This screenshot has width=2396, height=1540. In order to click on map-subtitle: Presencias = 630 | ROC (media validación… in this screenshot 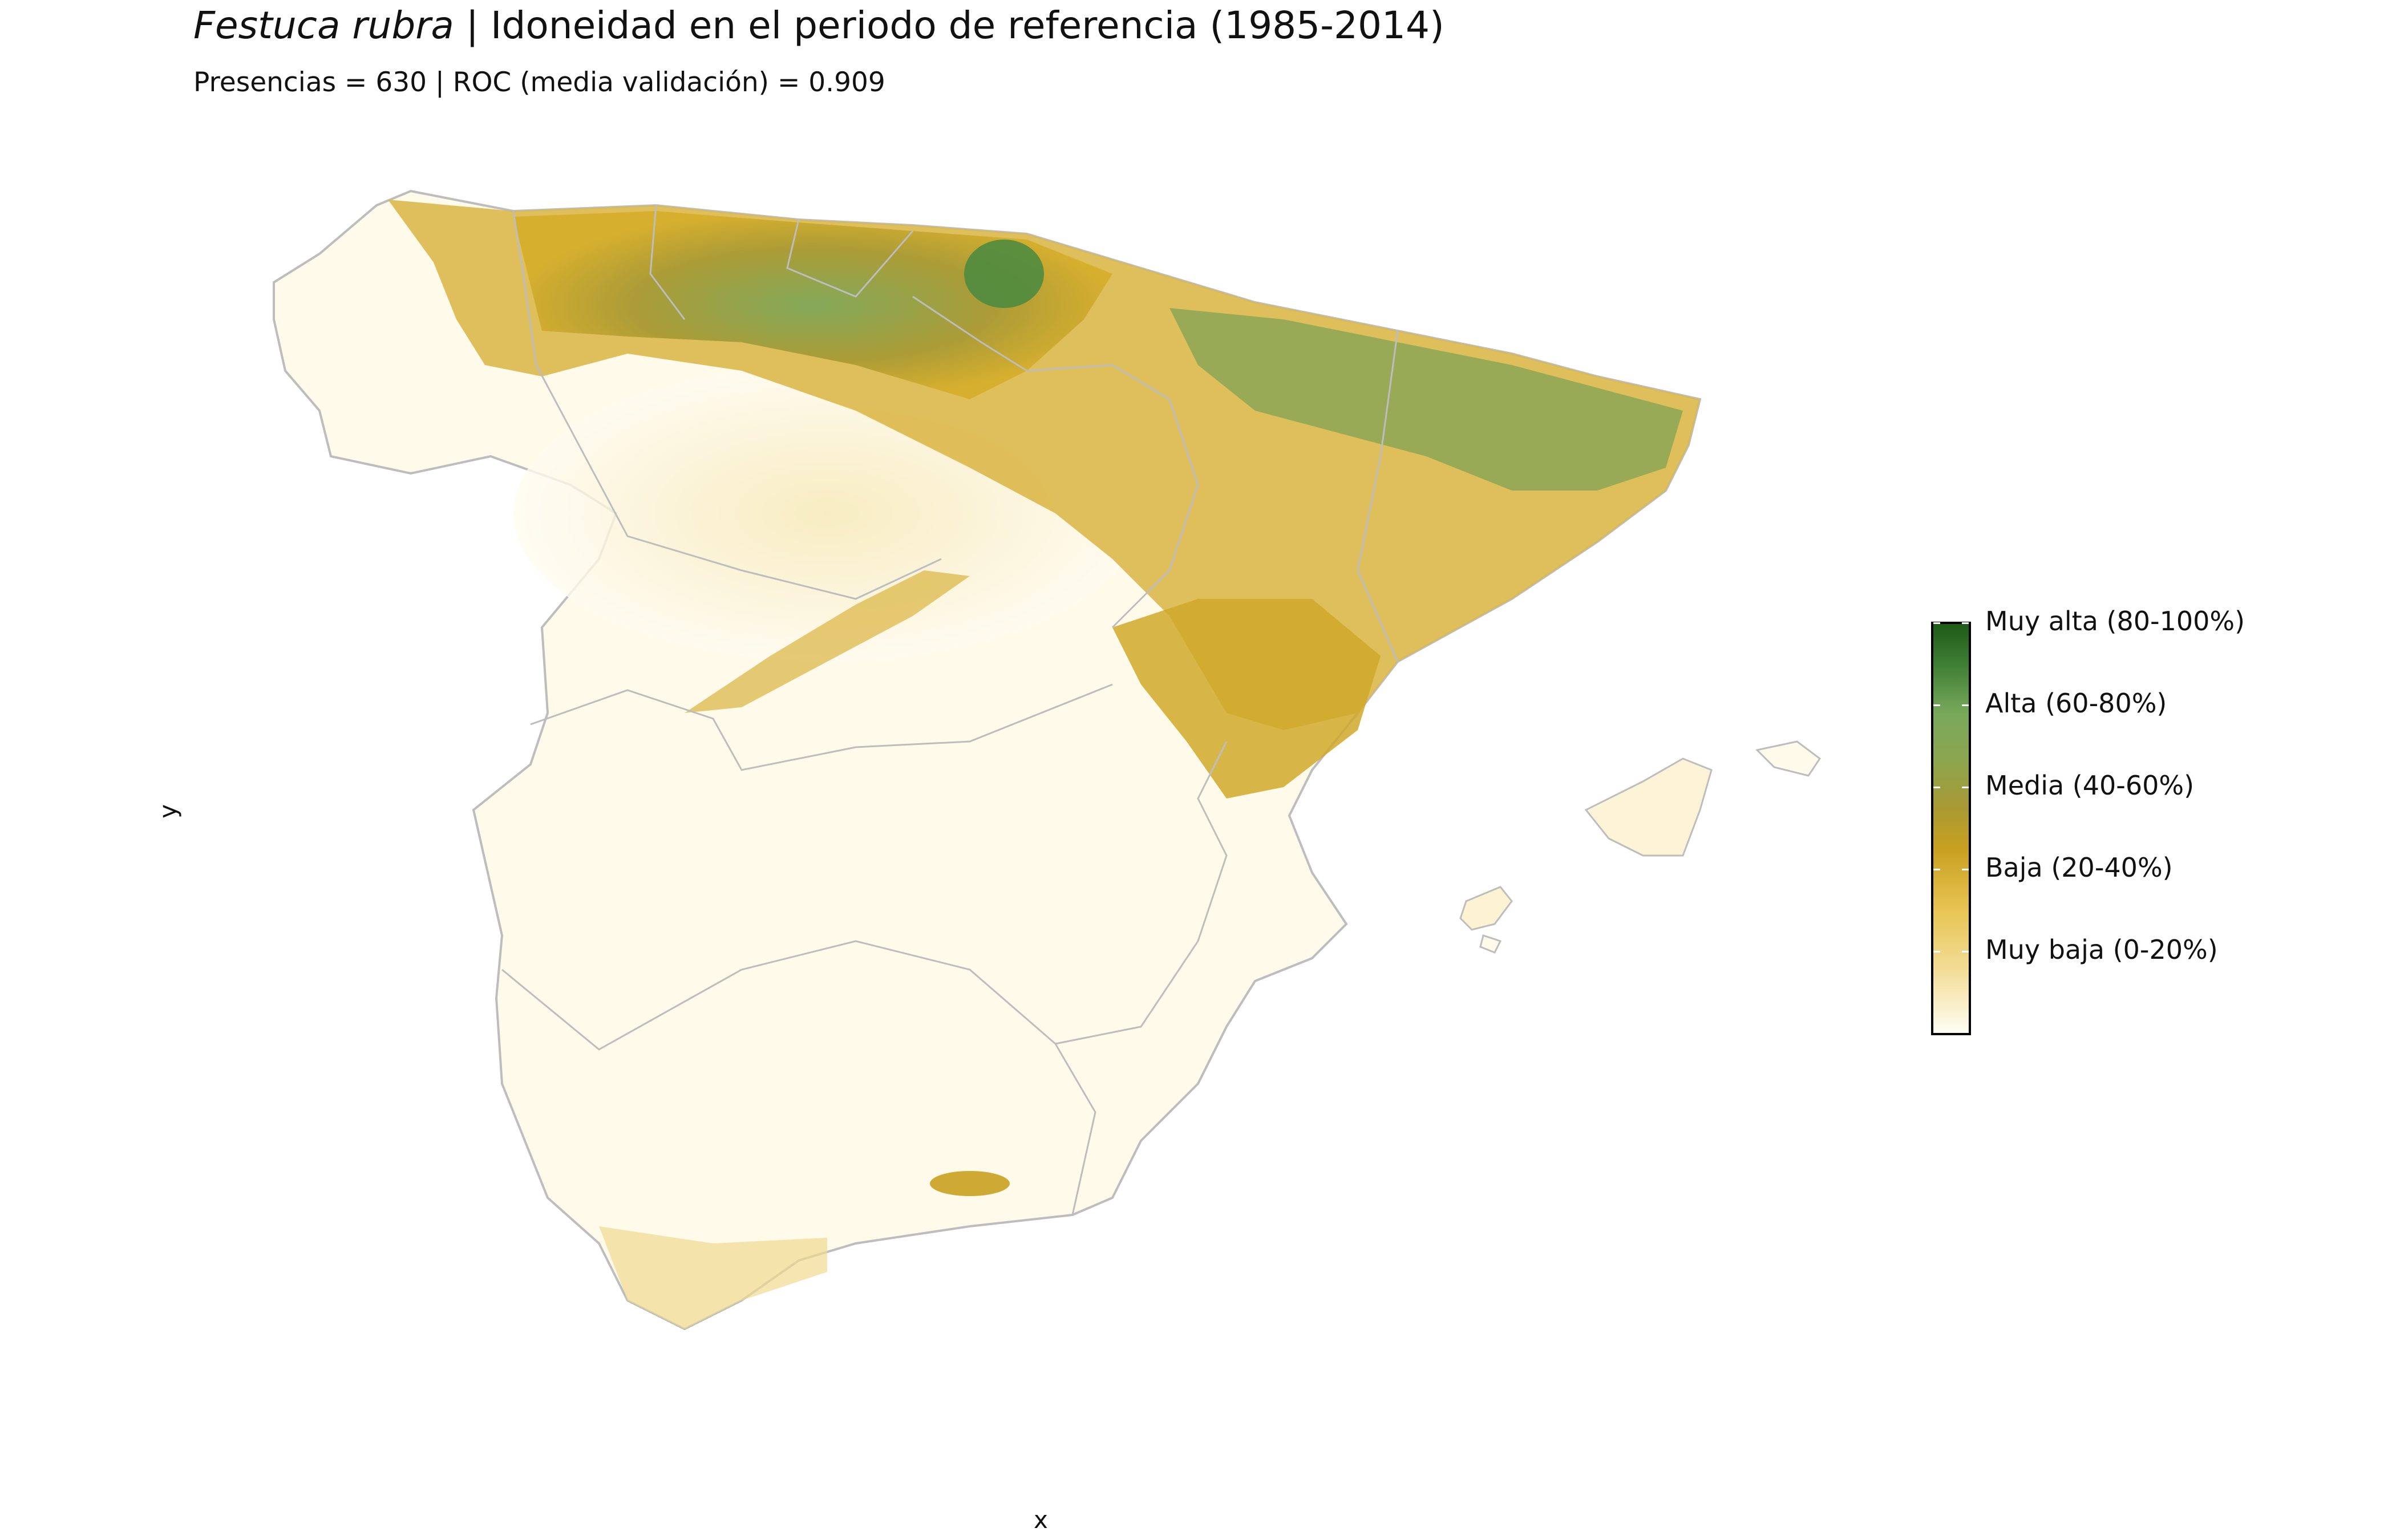, I will do `click(539, 82)`.